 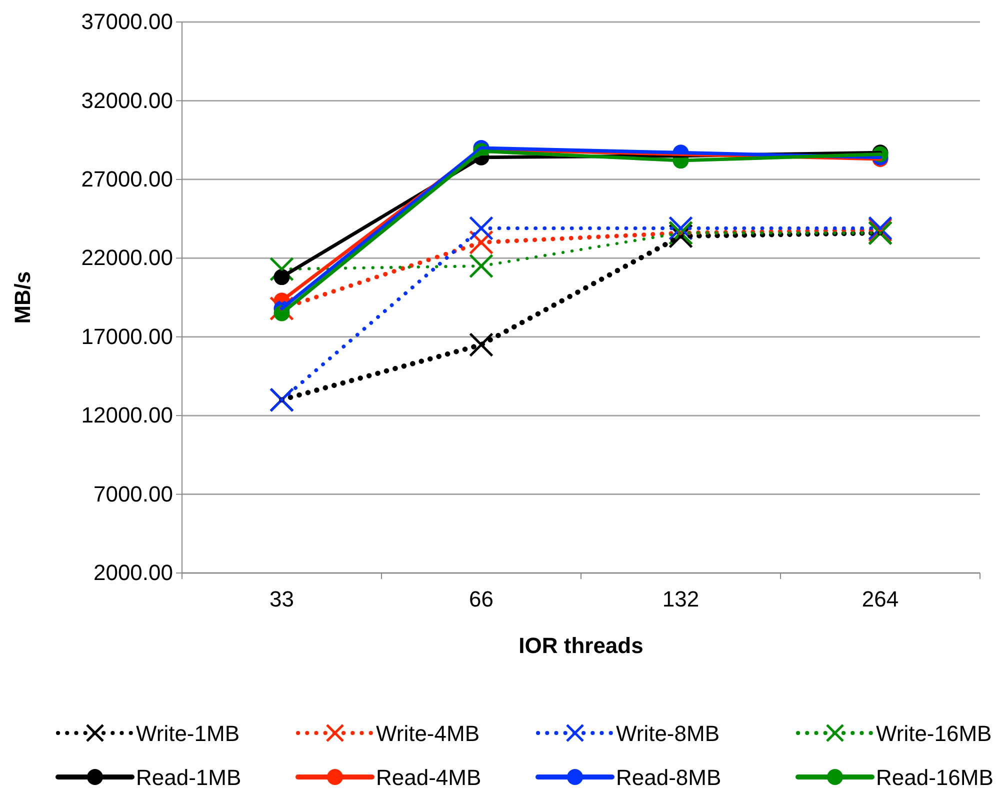 What do you see at coordinates (669, 777) in the screenshot?
I see `legend-label: Read-8MB` at bounding box center [669, 777].